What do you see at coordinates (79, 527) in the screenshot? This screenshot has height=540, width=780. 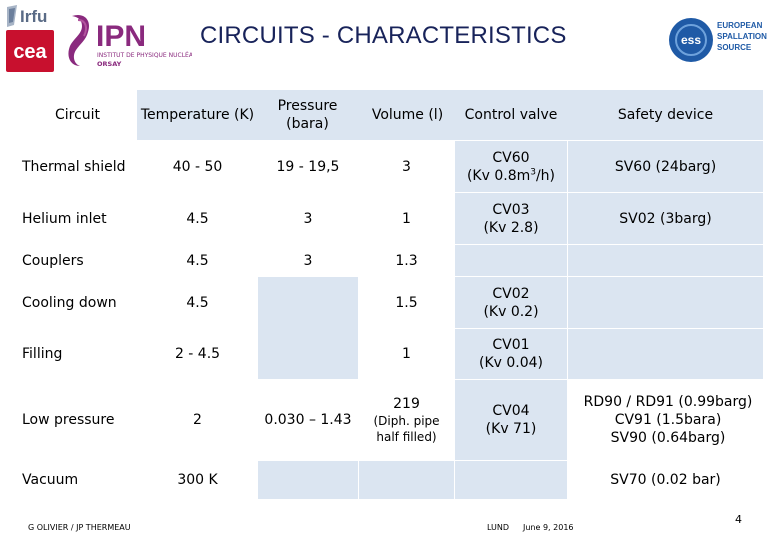 I see `footer-author: G OLIVIER / JP THERMEAU` at bounding box center [79, 527].